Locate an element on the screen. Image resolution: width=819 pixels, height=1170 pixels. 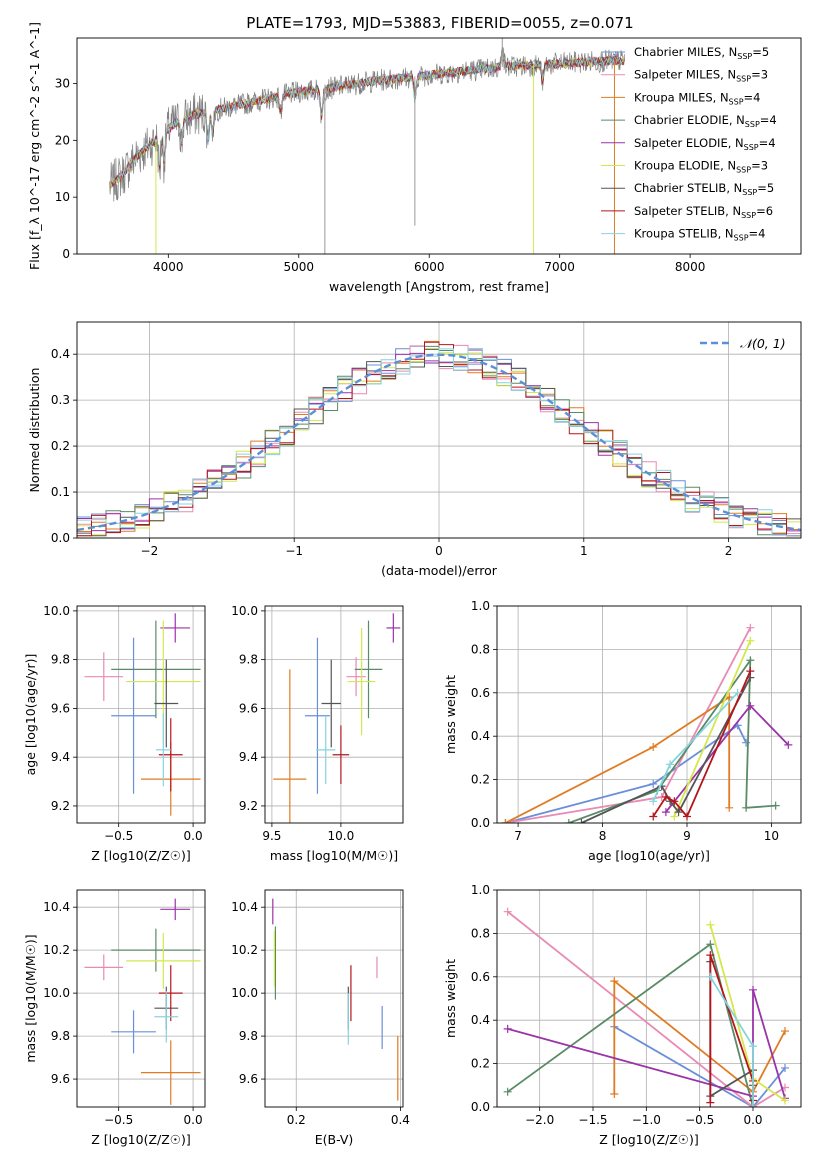
x-axis-label: Z [log10(Z/Z☉)] is located at coordinates (141, 1139).